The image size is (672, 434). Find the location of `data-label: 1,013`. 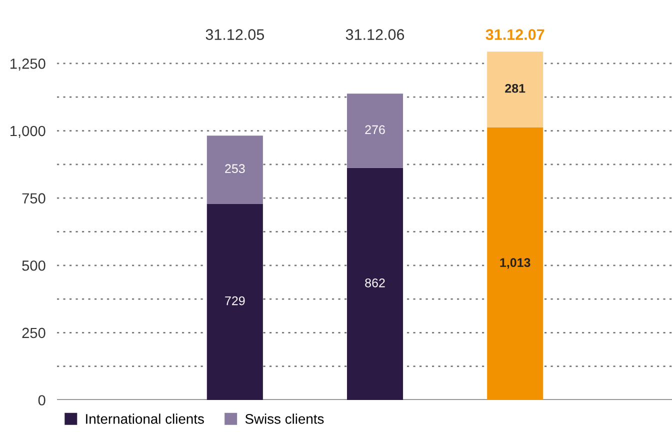

data-label: 1,013 is located at coordinates (515, 263).